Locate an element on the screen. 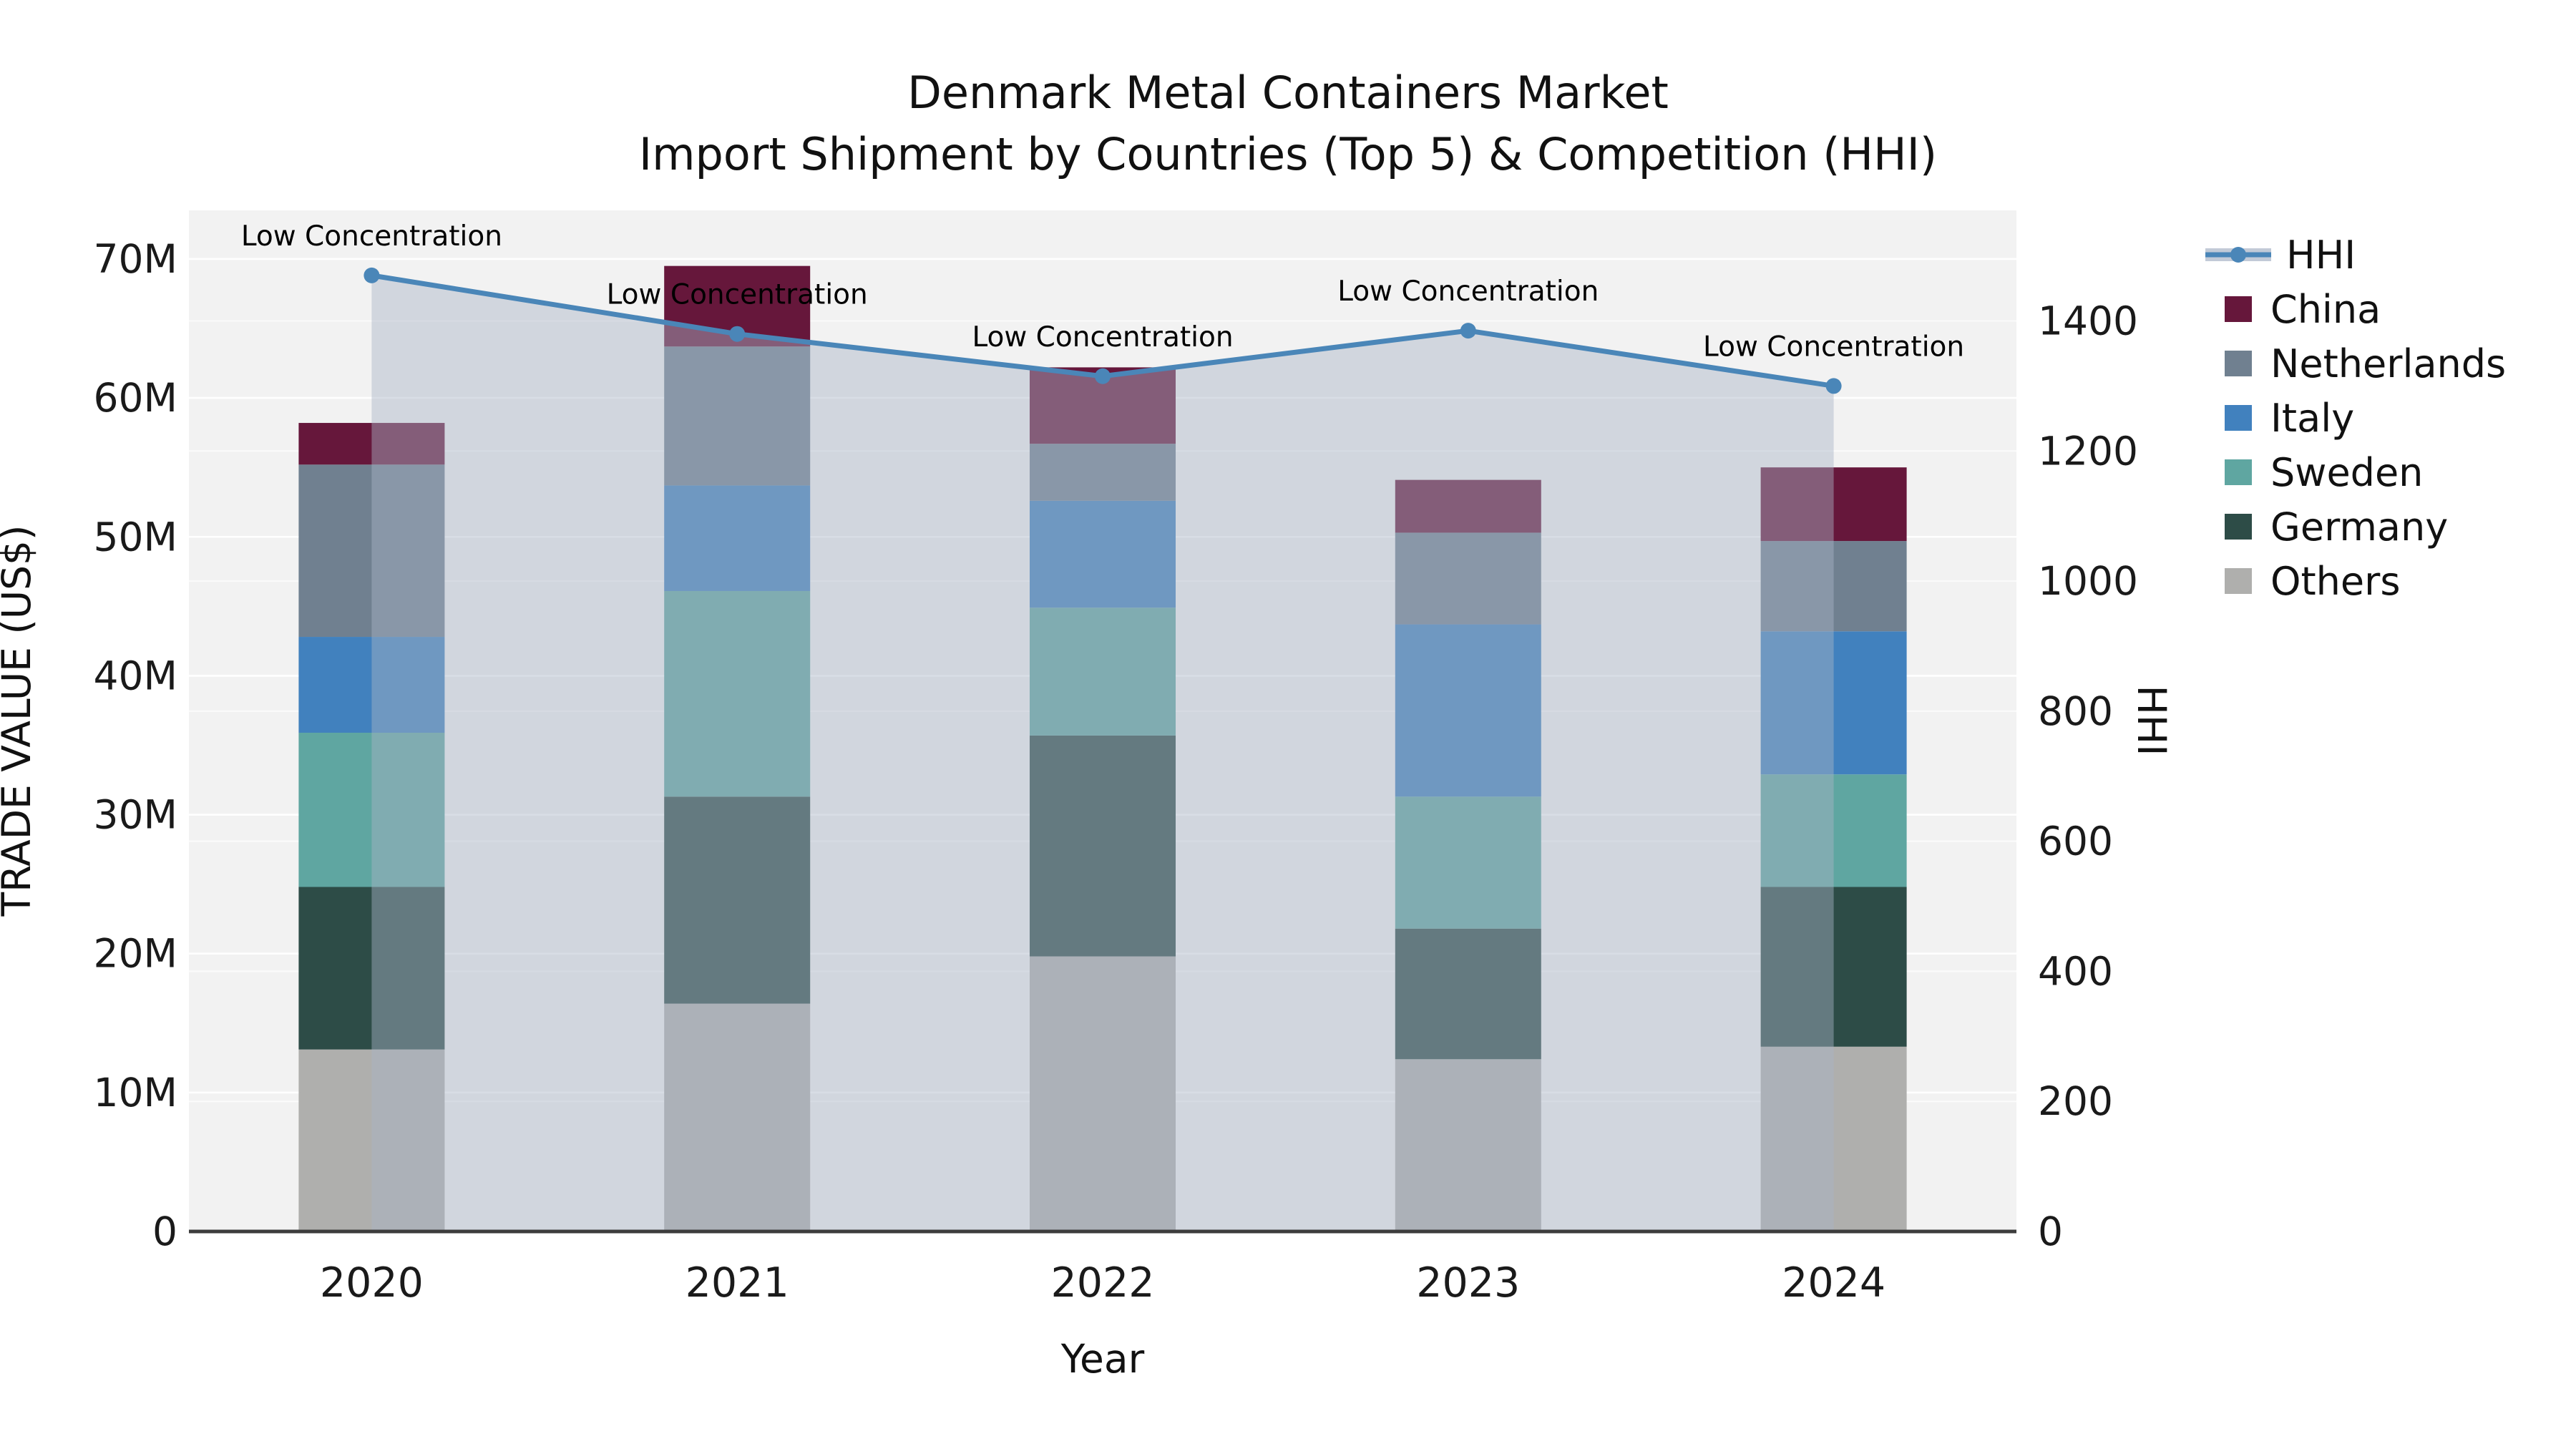 This screenshot has height=1449, width=2576. x-tick-2022: 2022 is located at coordinates (1102, 1283).